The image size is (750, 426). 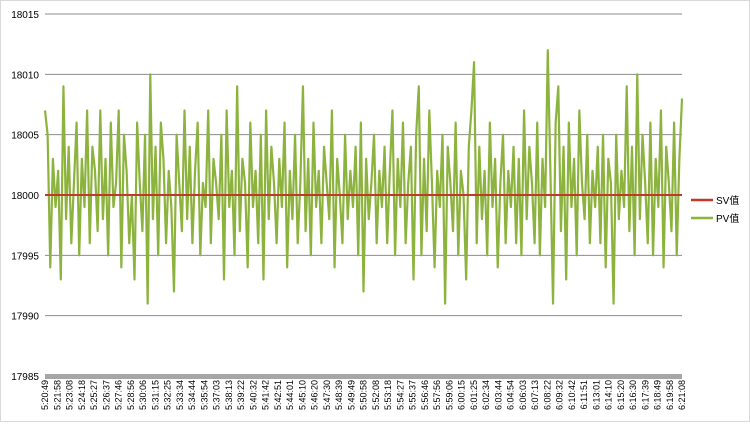 I want to click on x-axis-line, so click(x=363, y=376).